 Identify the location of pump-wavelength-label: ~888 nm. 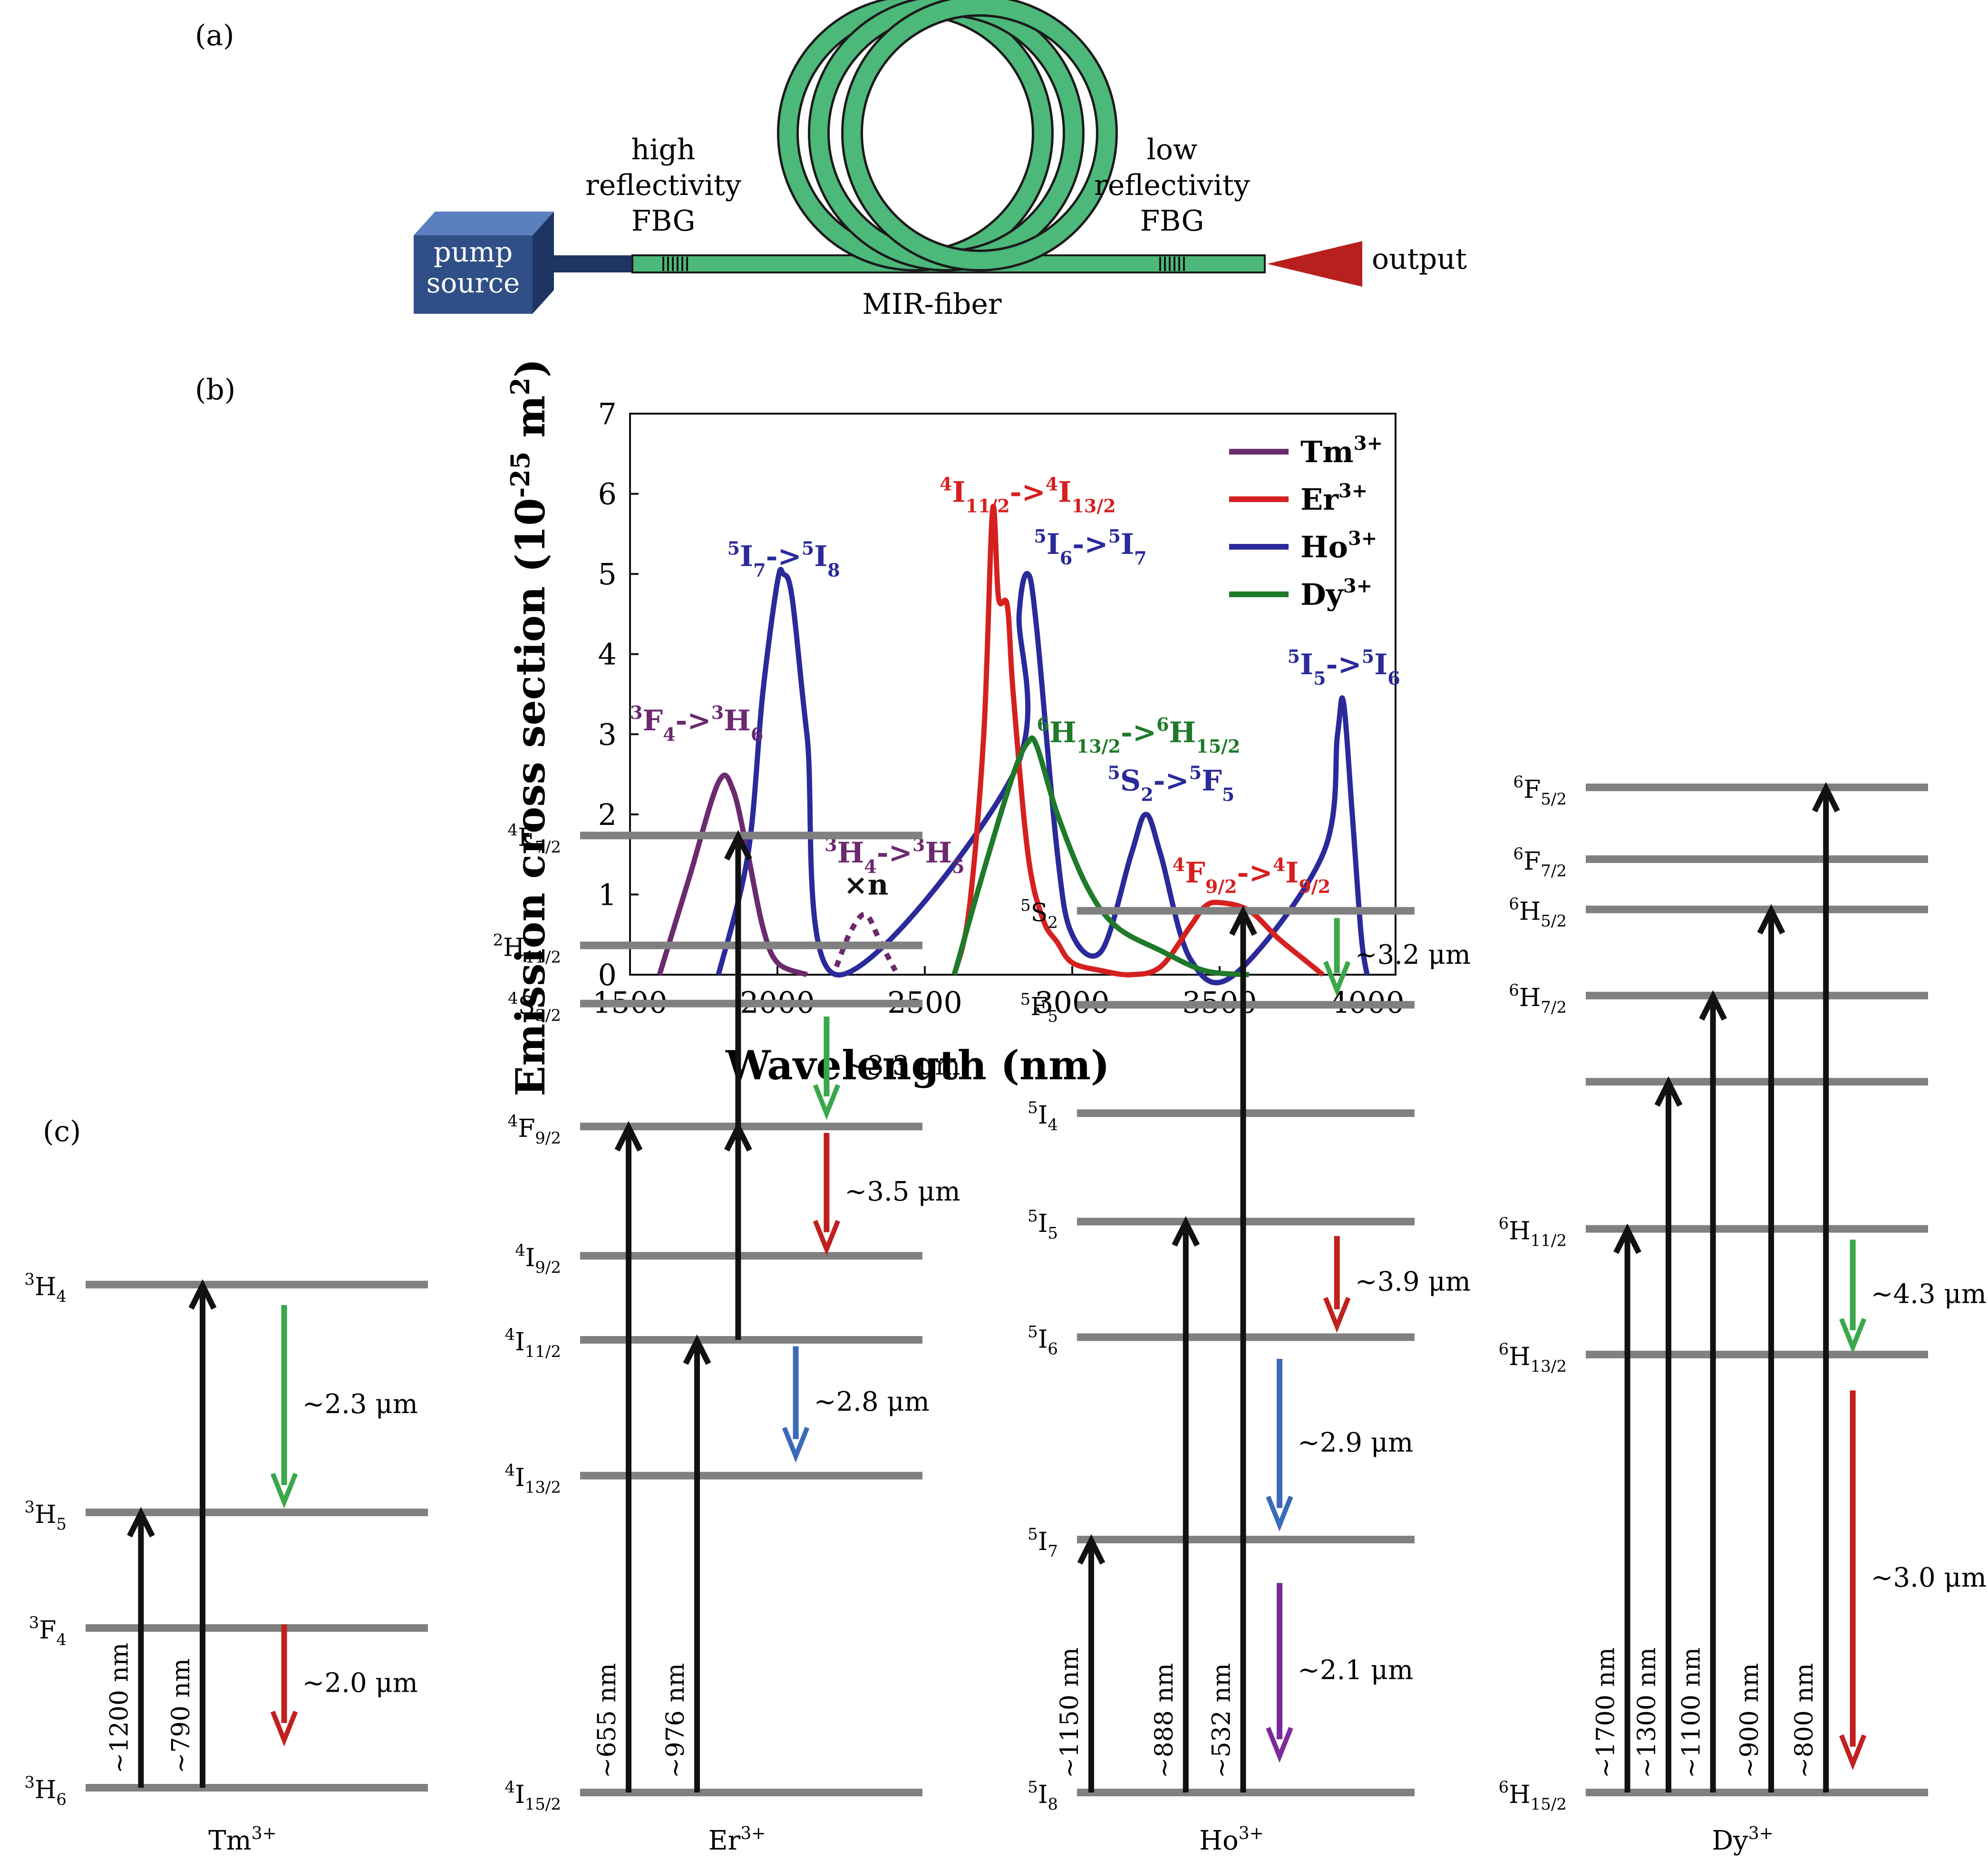
(1164, 1720).